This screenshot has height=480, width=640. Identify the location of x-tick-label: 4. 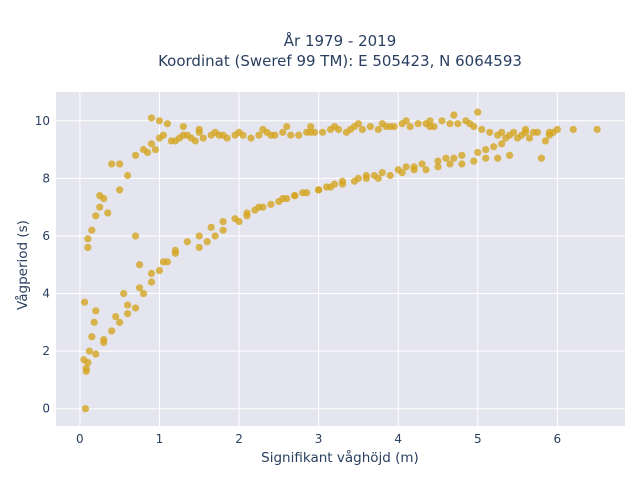
(398, 439).